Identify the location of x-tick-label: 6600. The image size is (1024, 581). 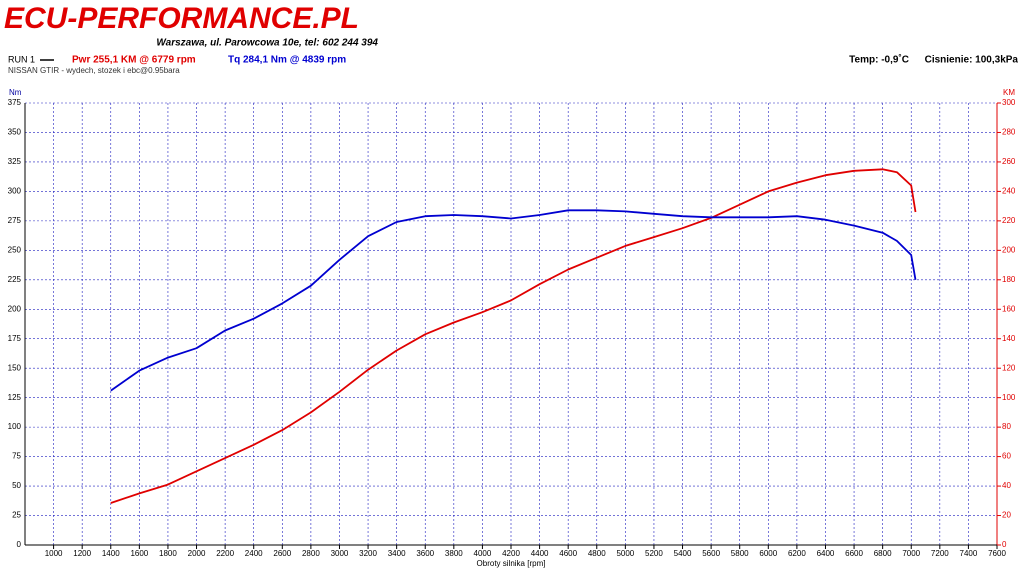
(854, 553).